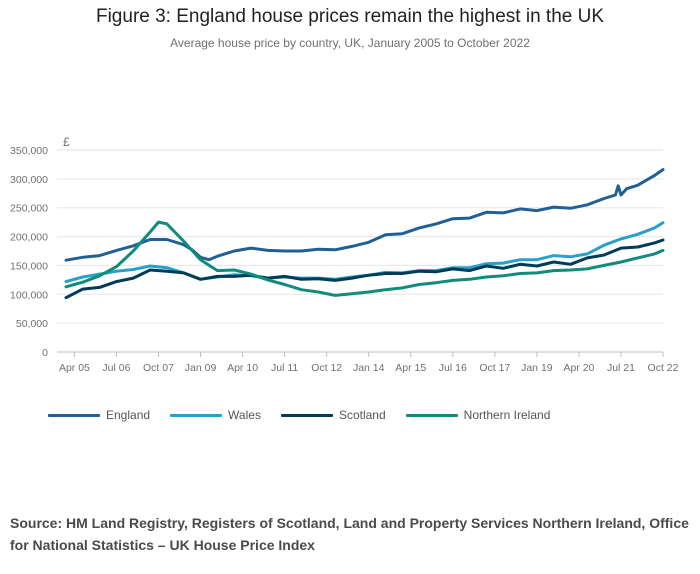 The width and height of the screenshot is (700, 574). Describe the element at coordinates (29, 209) in the screenshot. I see `y-tick-label: 250,000` at that location.